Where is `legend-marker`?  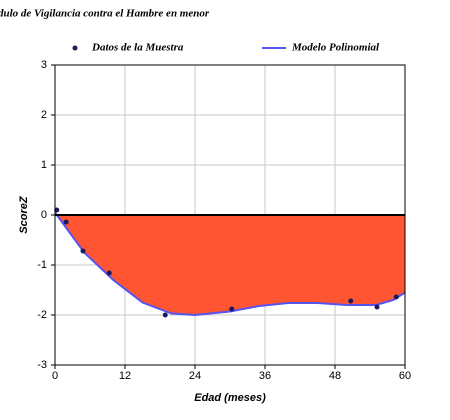
legend-marker is located at coordinates (75, 48).